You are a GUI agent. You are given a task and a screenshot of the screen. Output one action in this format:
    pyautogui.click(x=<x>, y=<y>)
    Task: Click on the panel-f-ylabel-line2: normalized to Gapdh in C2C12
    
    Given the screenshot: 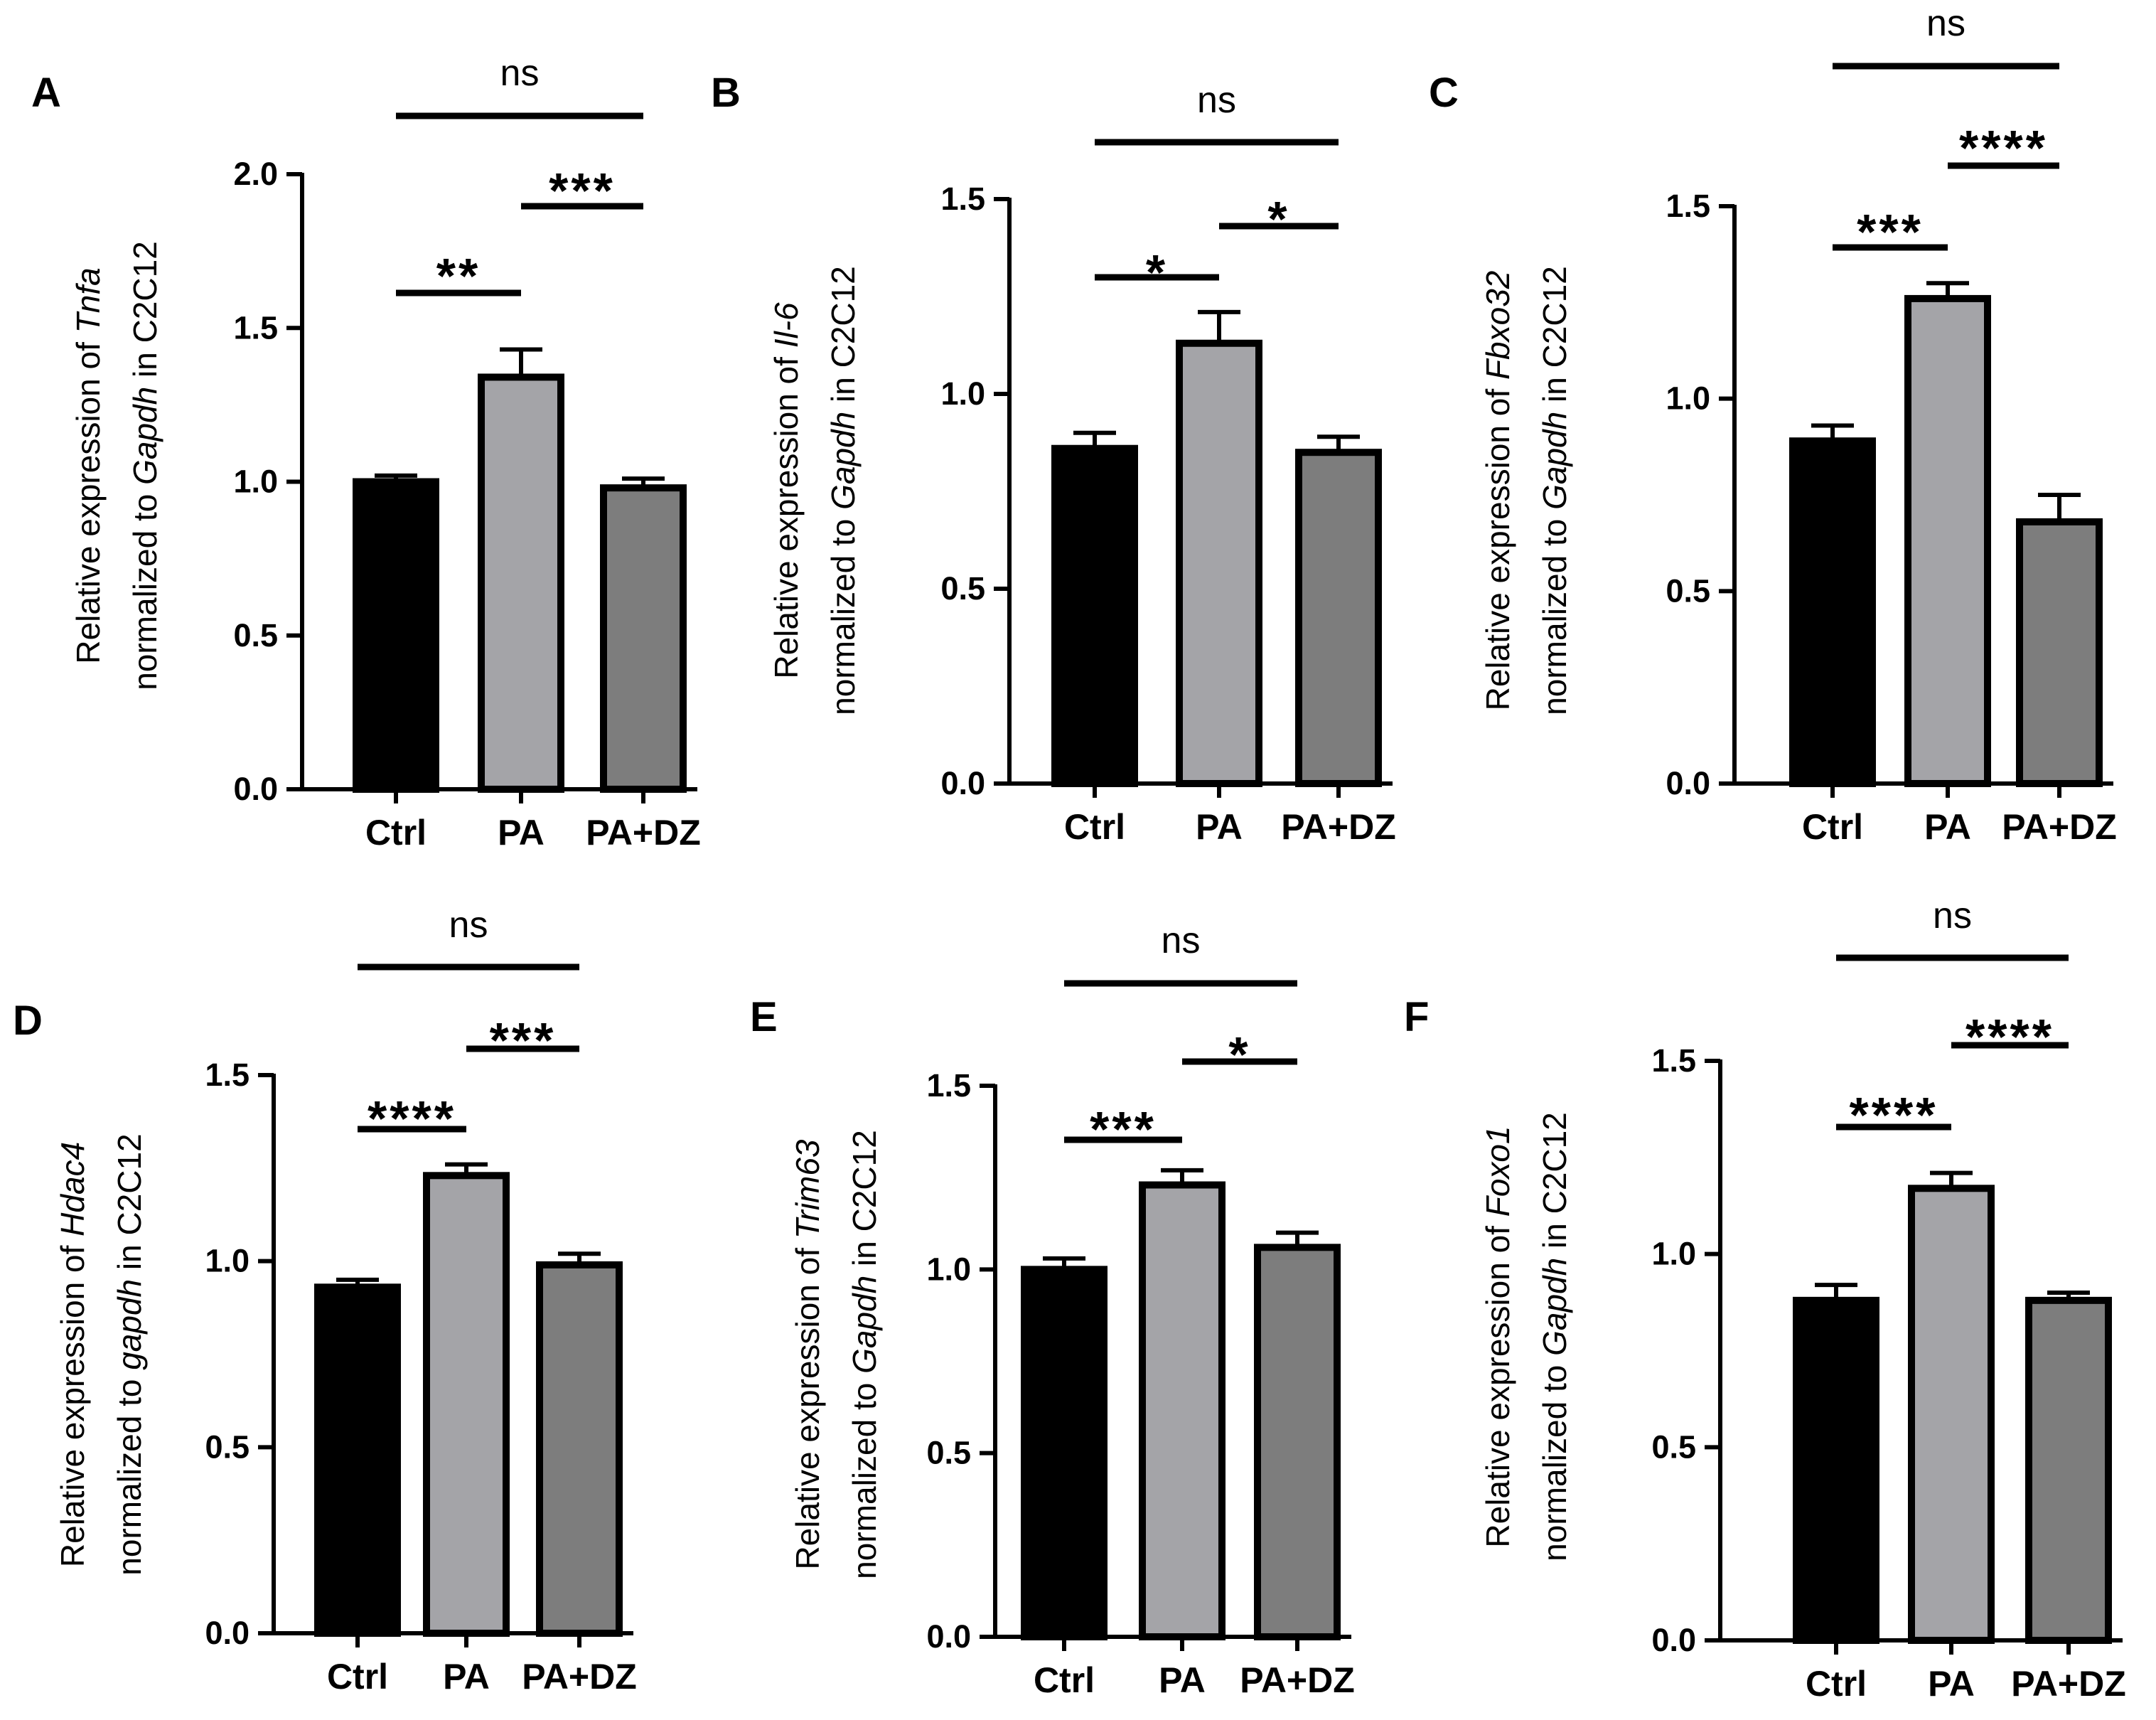 What is the action you would take?
    pyautogui.click(x=1554, y=1336)
    